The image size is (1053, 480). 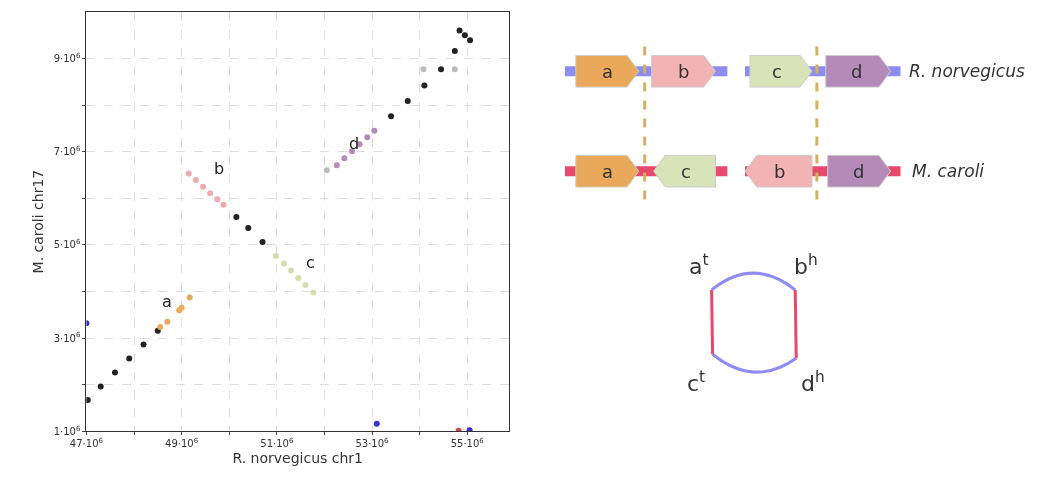 I want to click on y-tick-label: 9·10$^{6}$, so click(x=67, y=57).